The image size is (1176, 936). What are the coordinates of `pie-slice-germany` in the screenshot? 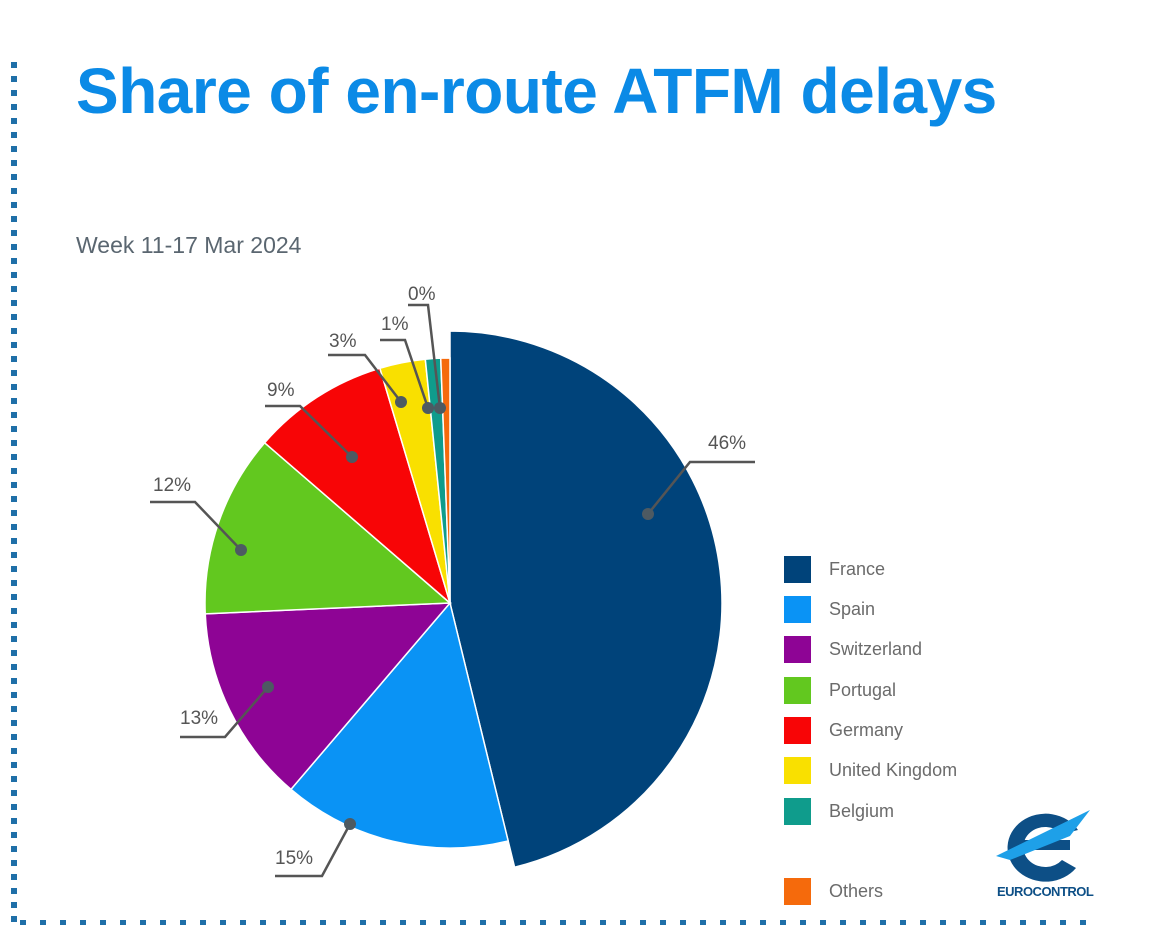 It's located at (357, 486).